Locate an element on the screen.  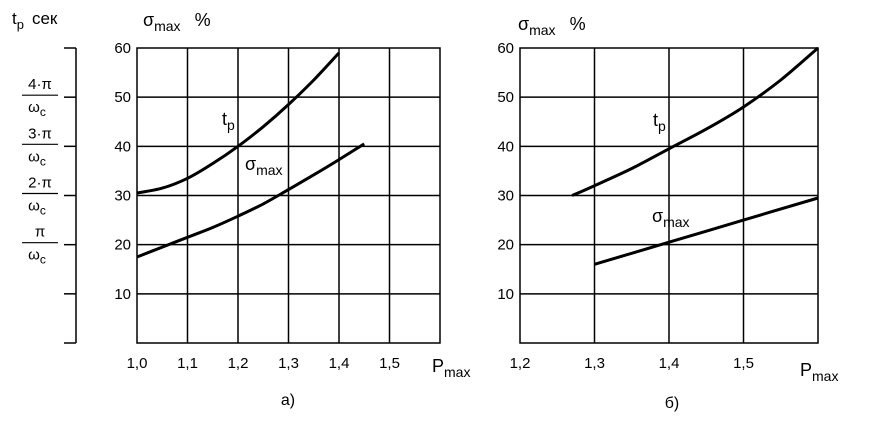
panel-label: б) is located at coordinates (672, 403).